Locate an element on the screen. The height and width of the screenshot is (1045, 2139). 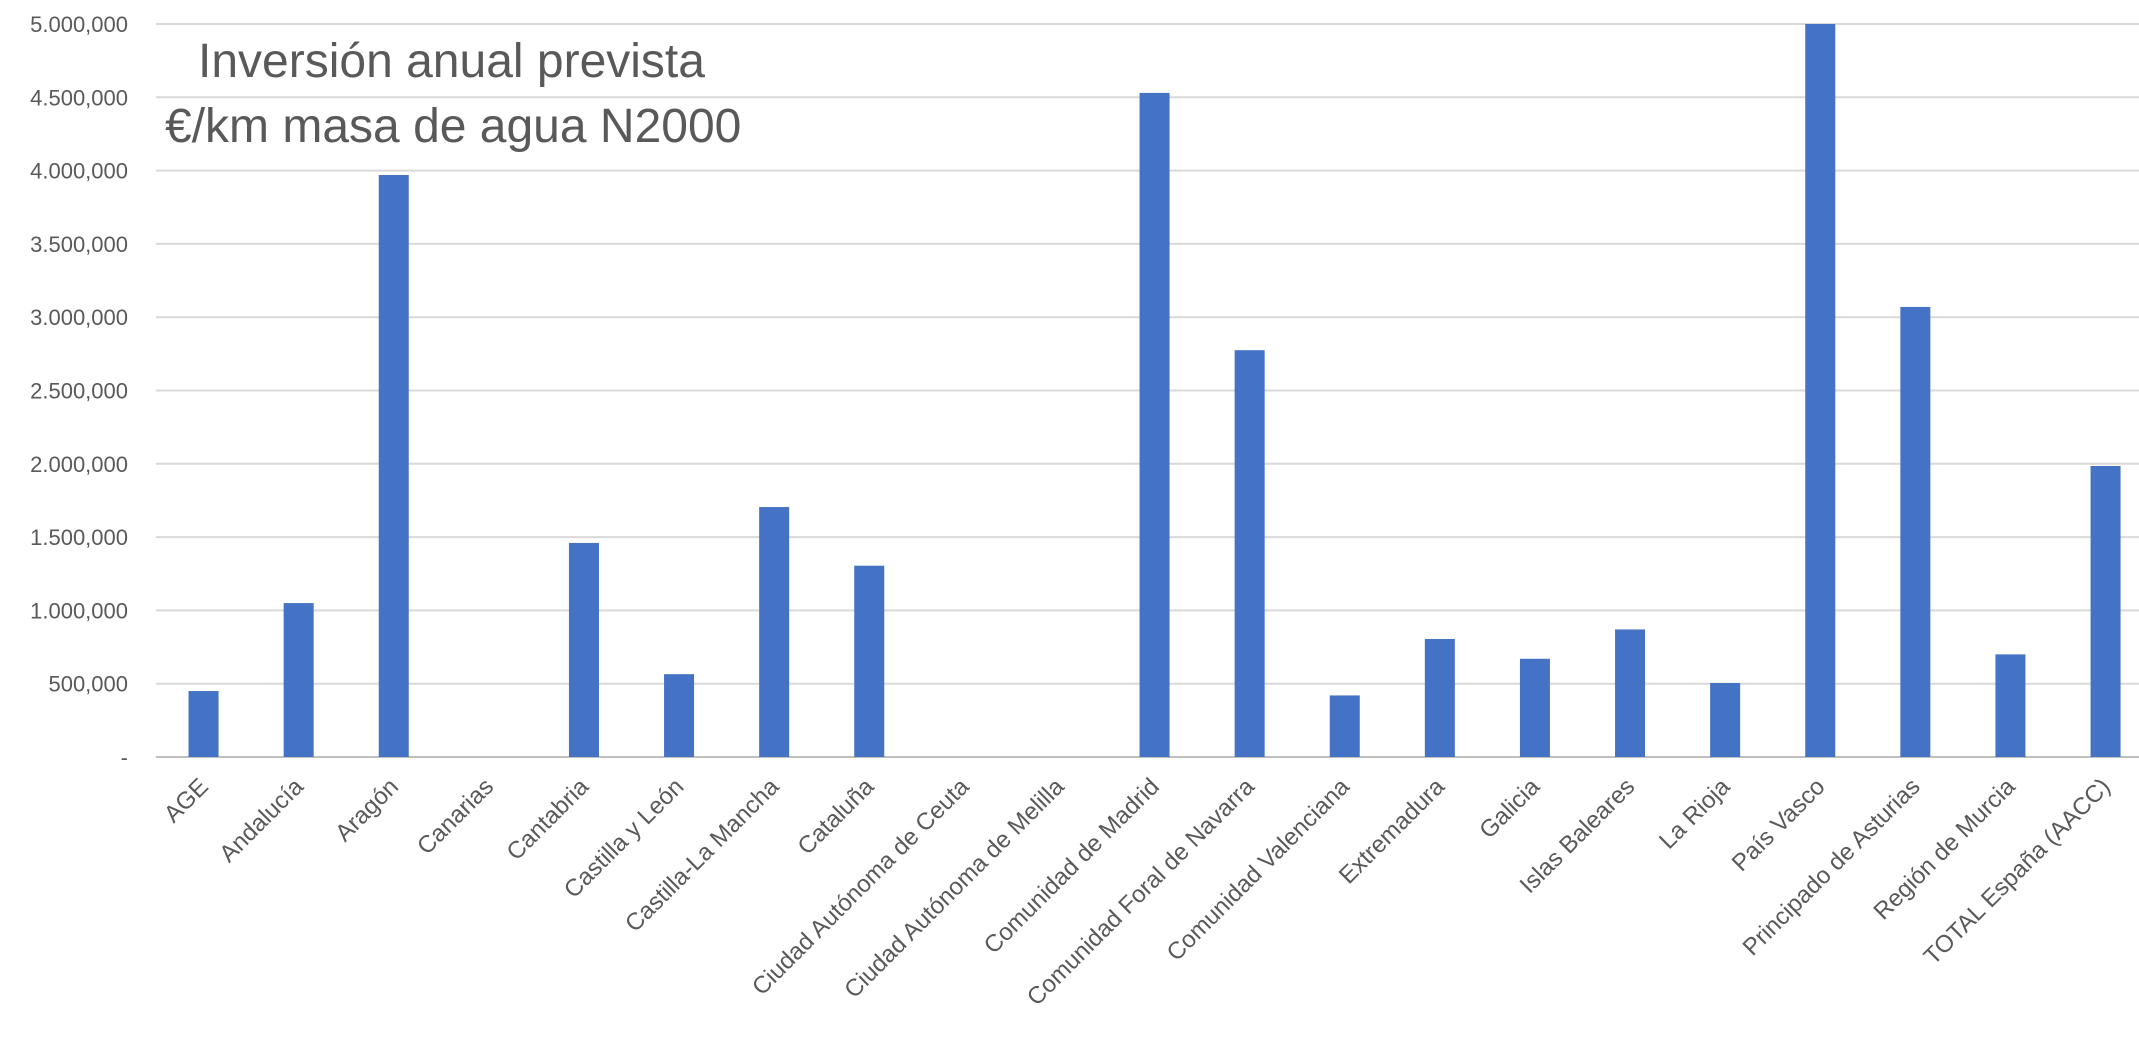
y-tick-label: 2.500,000 is located at coordinates (79, 391).